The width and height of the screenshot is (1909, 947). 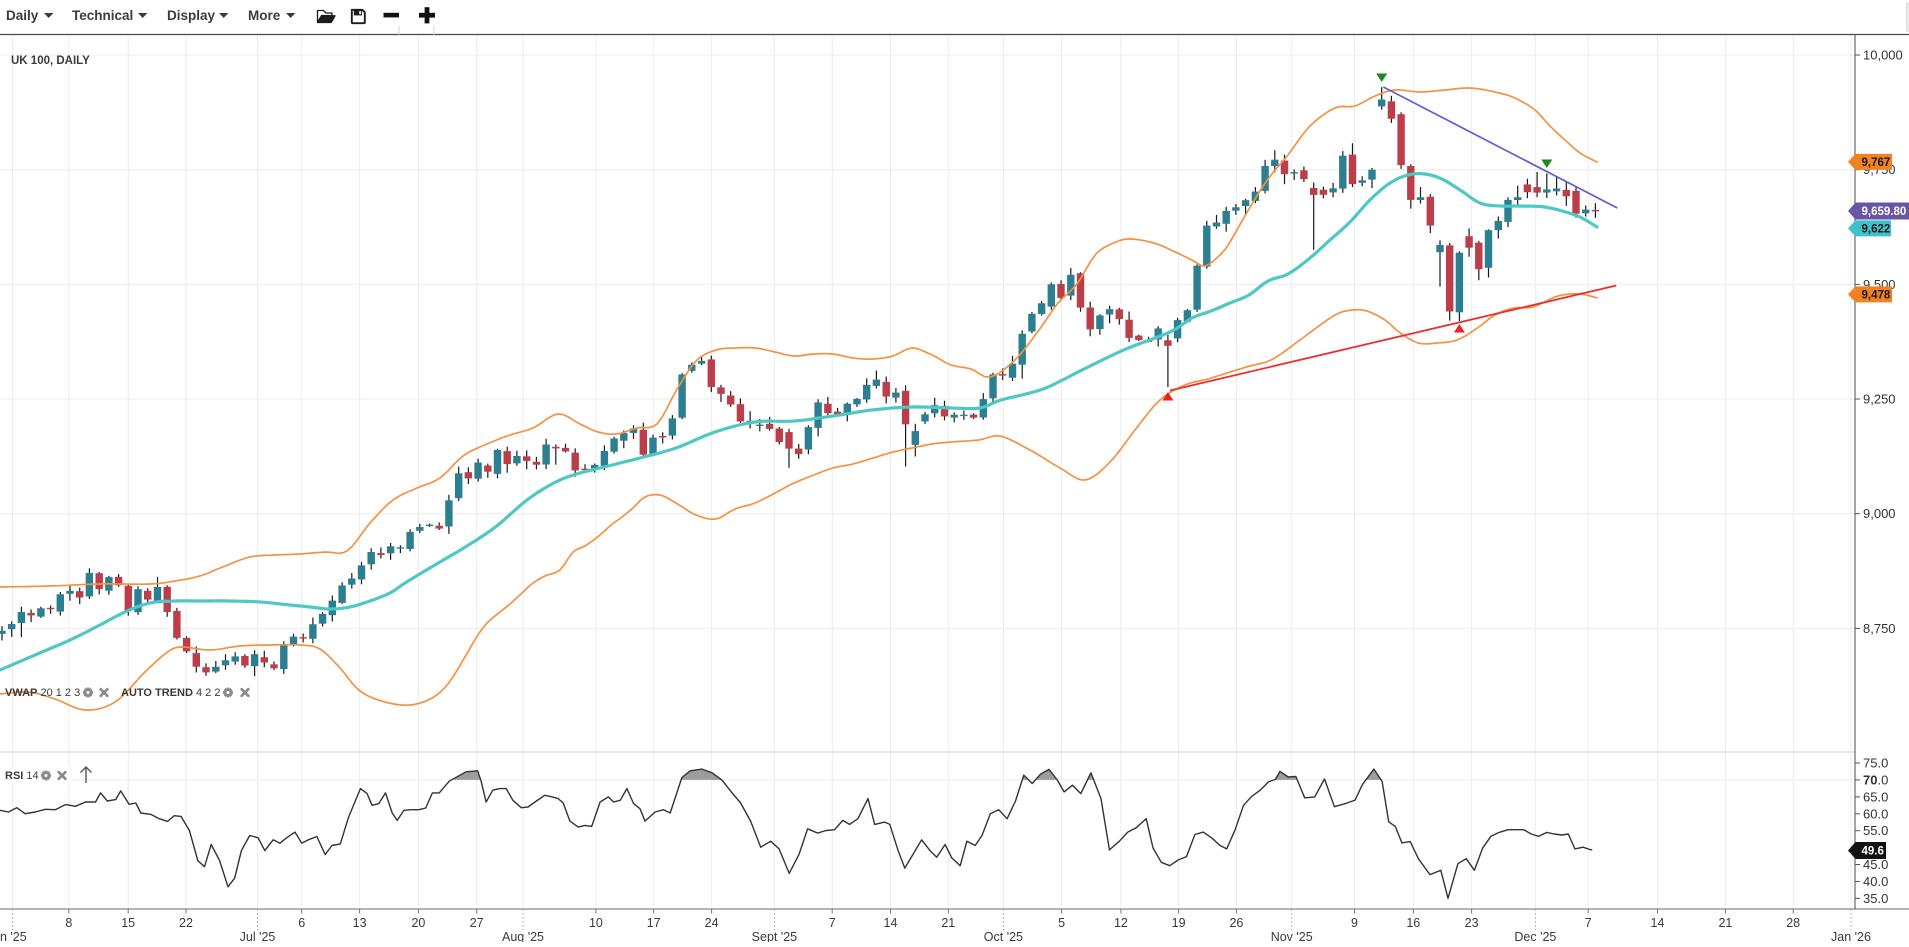 What do you see at coordinates (13, 936) in the screenshot?
I see `svg-text: n '25` at bounding box center [13, 936].